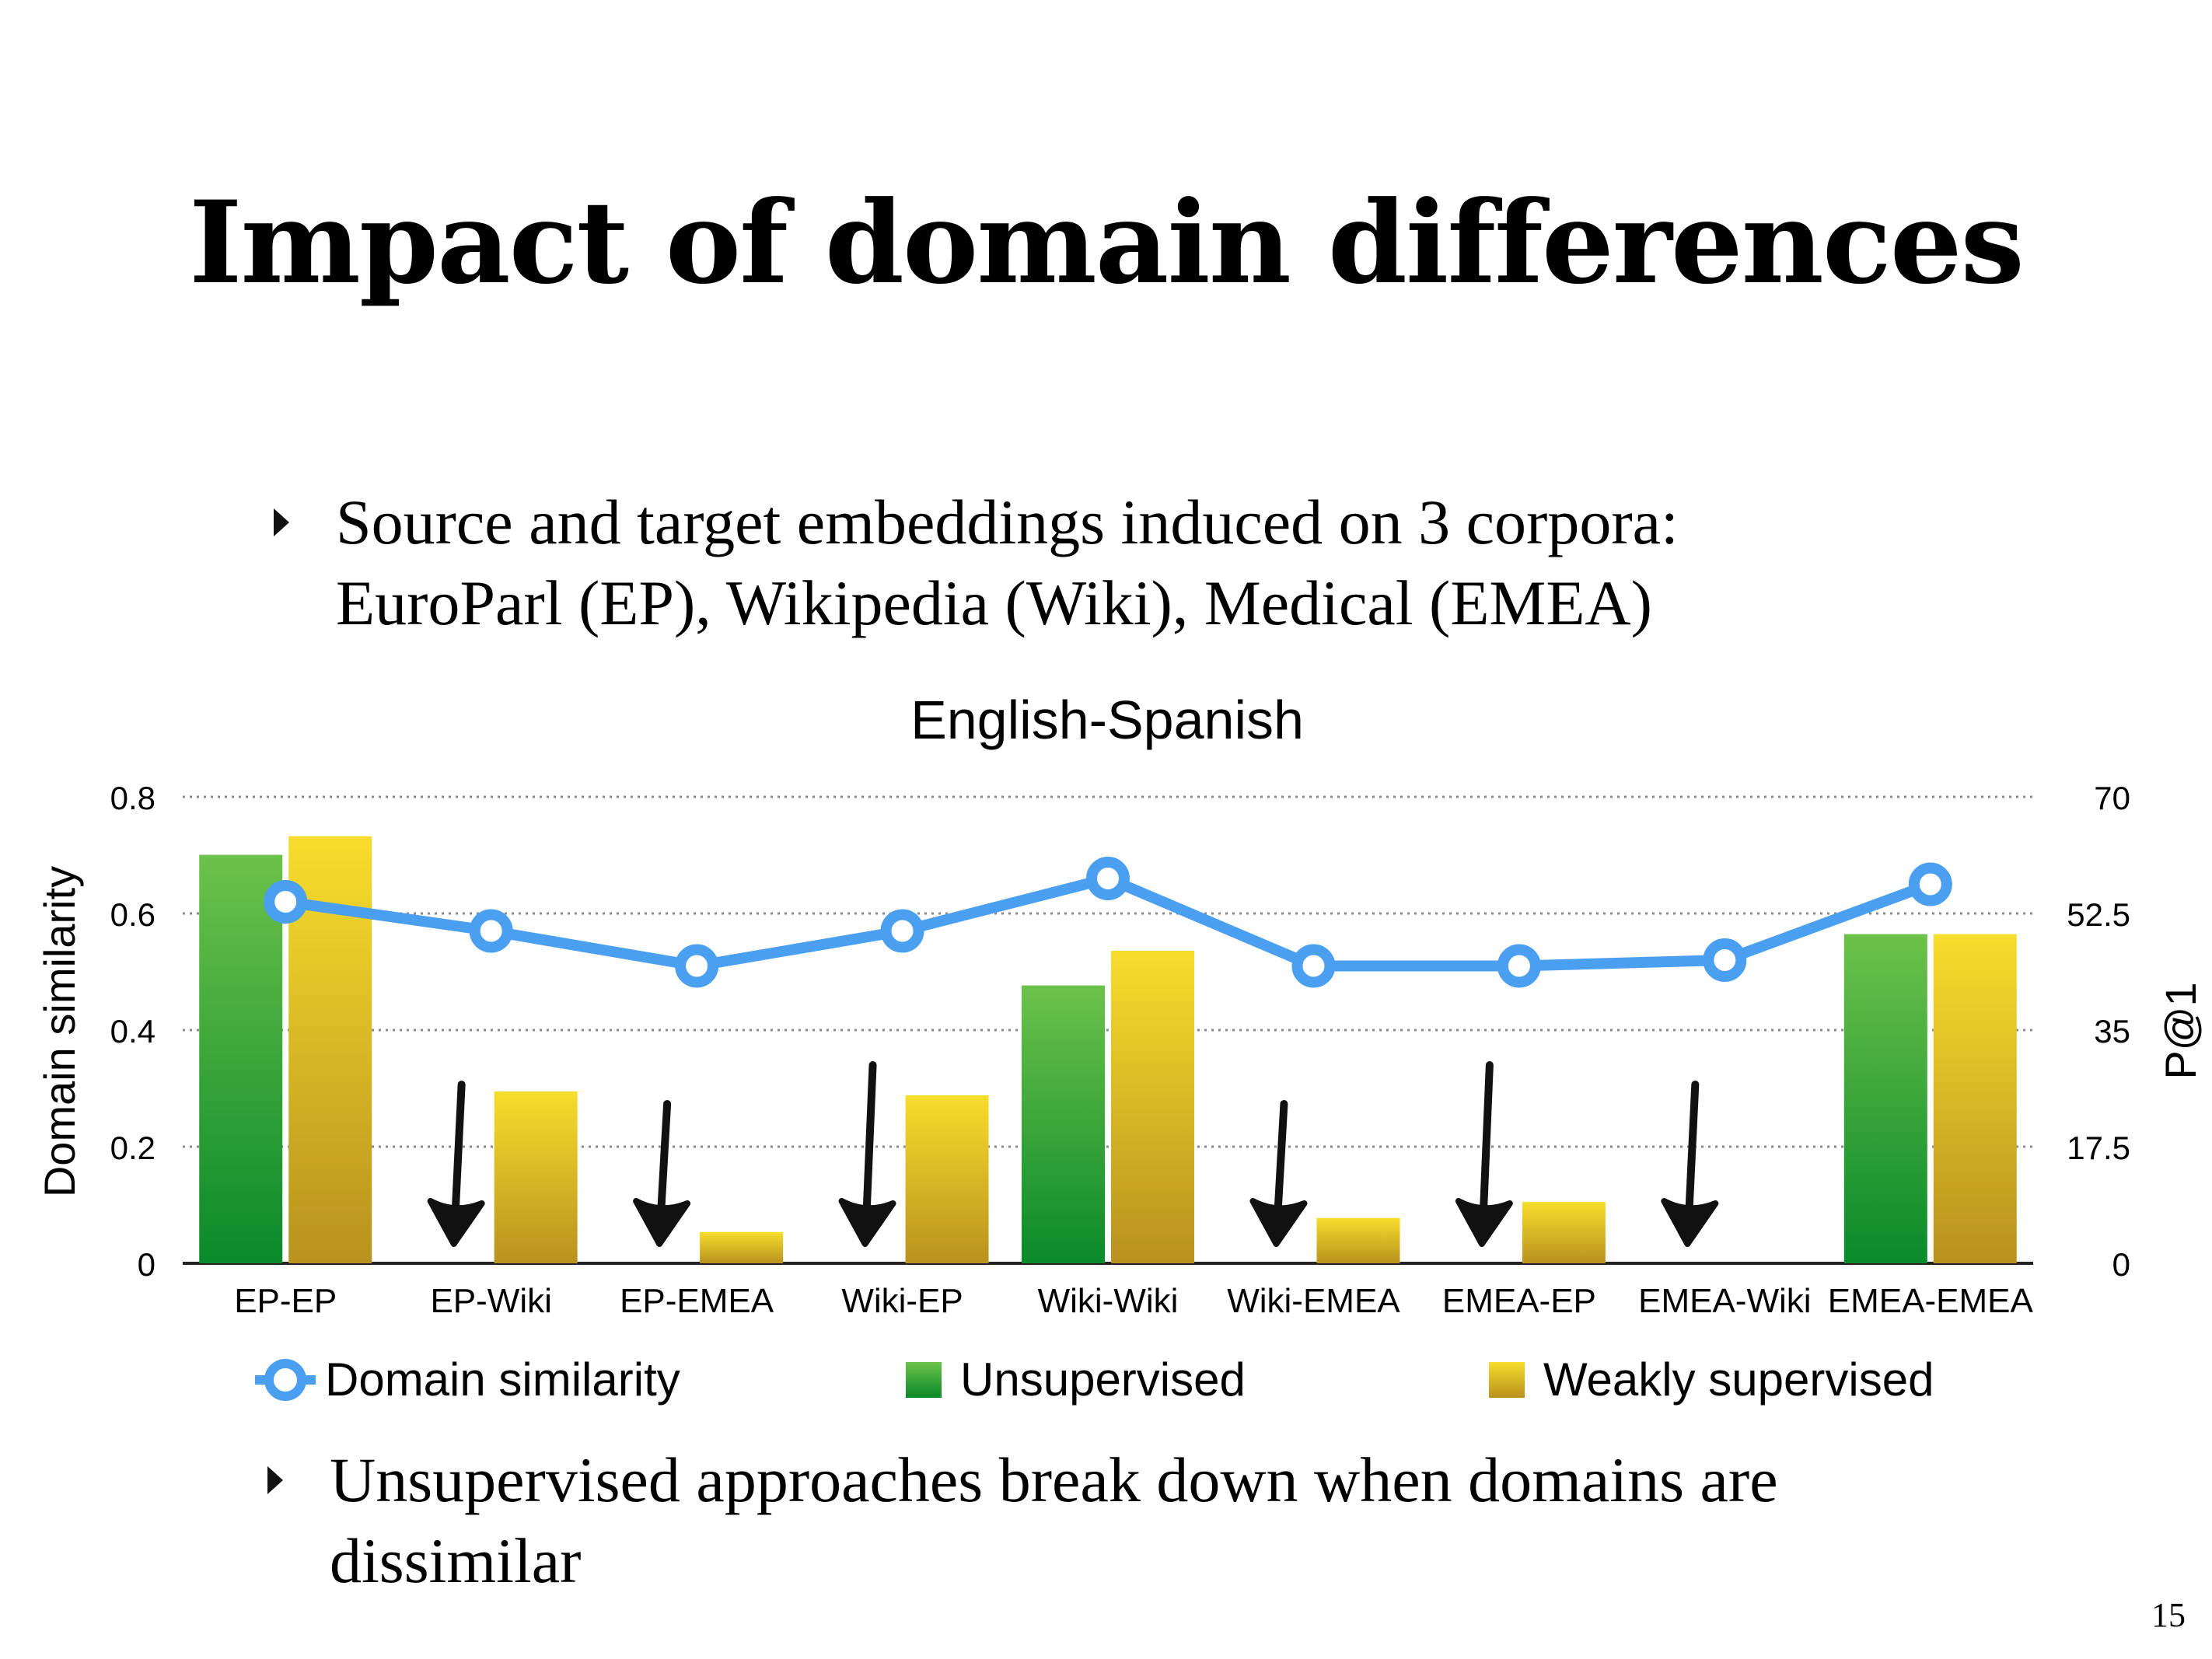 Image resolution: width=2212 pixels, height=1659 pixels. Describe the element at coordinates (1738, 1379) in the screenshot. I see `legend-label-weakly-supervised: Weakly supervised` at that location.